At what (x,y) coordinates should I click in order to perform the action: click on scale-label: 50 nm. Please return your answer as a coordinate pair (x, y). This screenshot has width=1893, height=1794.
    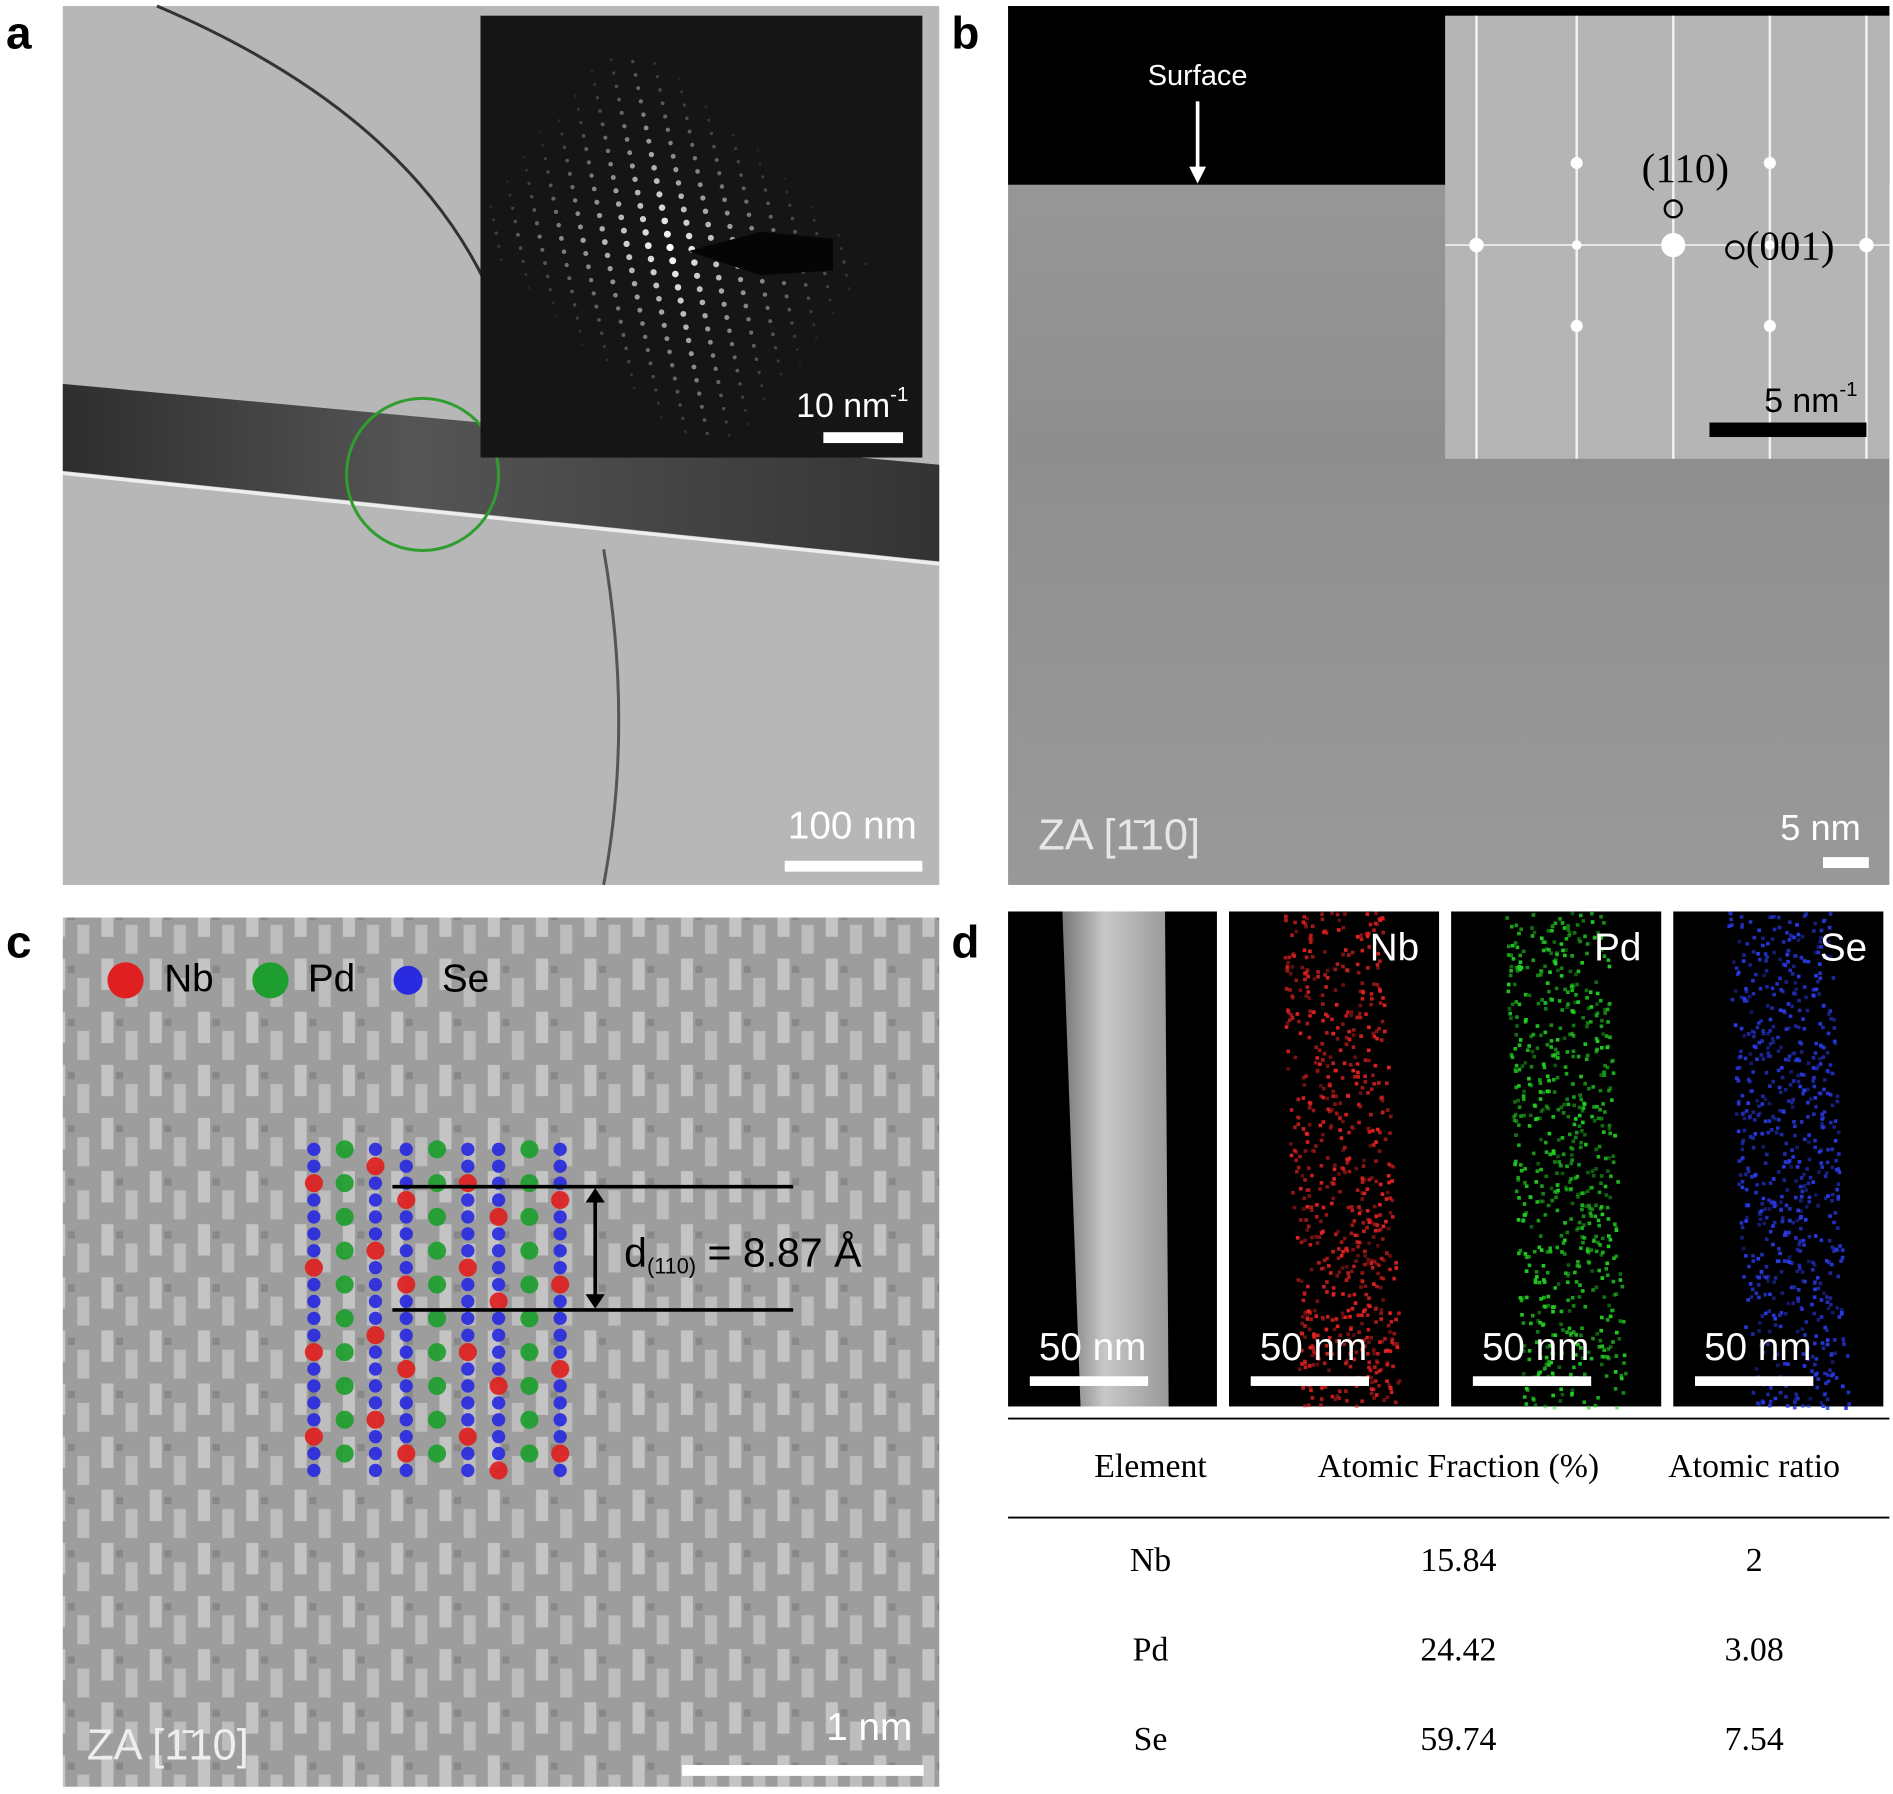
    Looking at the image, I should click on (1092, 1347).